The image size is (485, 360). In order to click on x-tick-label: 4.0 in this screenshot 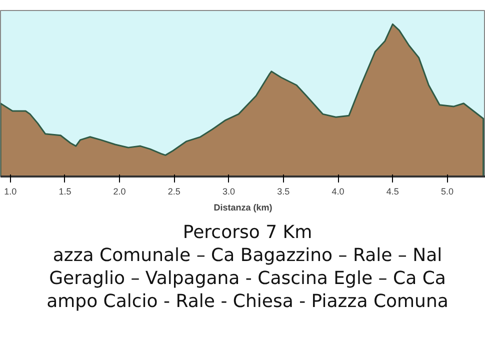, I will do `click(338, 191)`.